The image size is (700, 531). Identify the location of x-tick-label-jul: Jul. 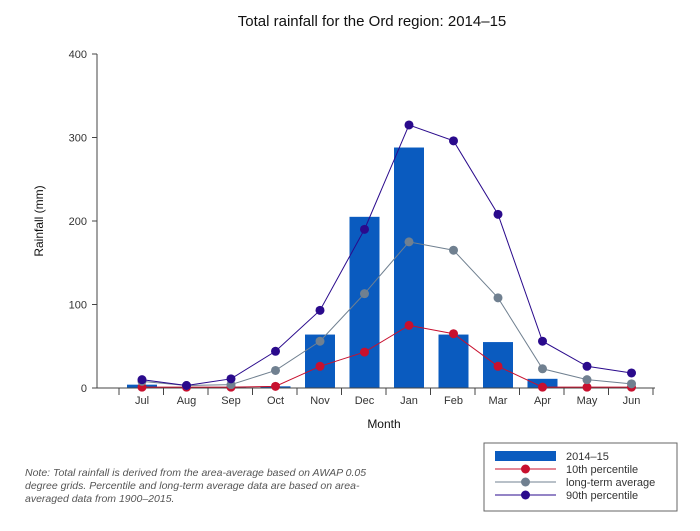
(142, 401).